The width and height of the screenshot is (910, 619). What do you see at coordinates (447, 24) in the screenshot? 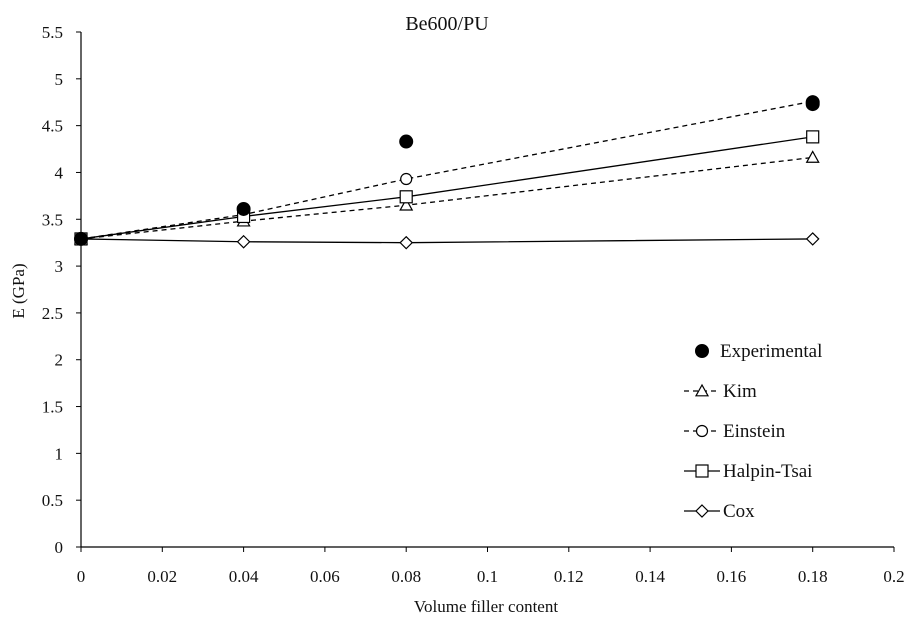
I see `chart-title: Be600/PU` at bounding box center [447, 24].